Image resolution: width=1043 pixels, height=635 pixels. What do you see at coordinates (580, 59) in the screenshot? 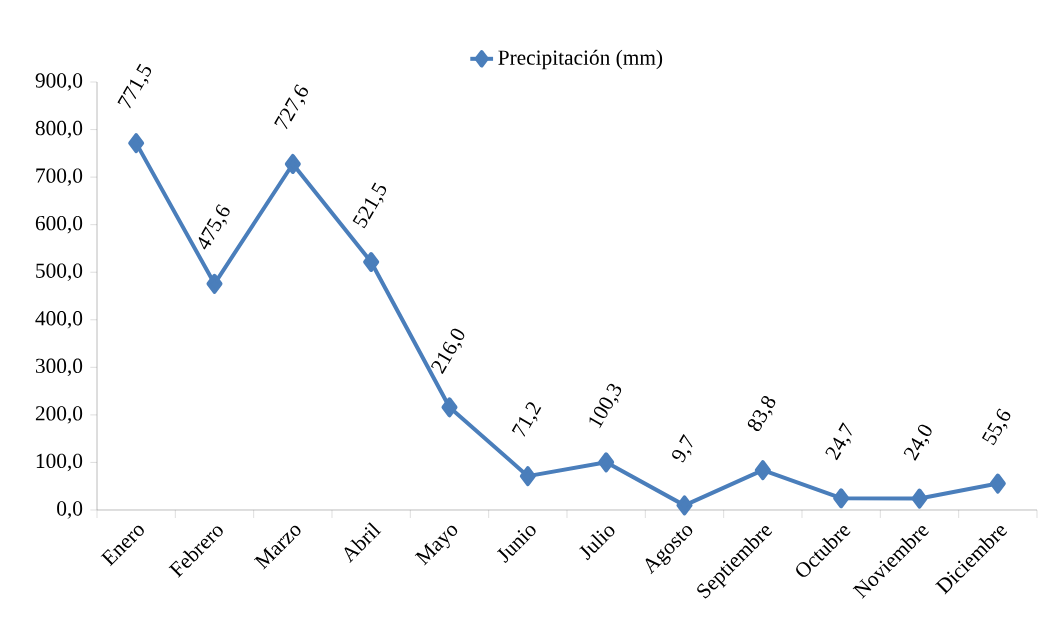
I see `legend-label: Precipitación (mm)` at bounding box center [580, 59].